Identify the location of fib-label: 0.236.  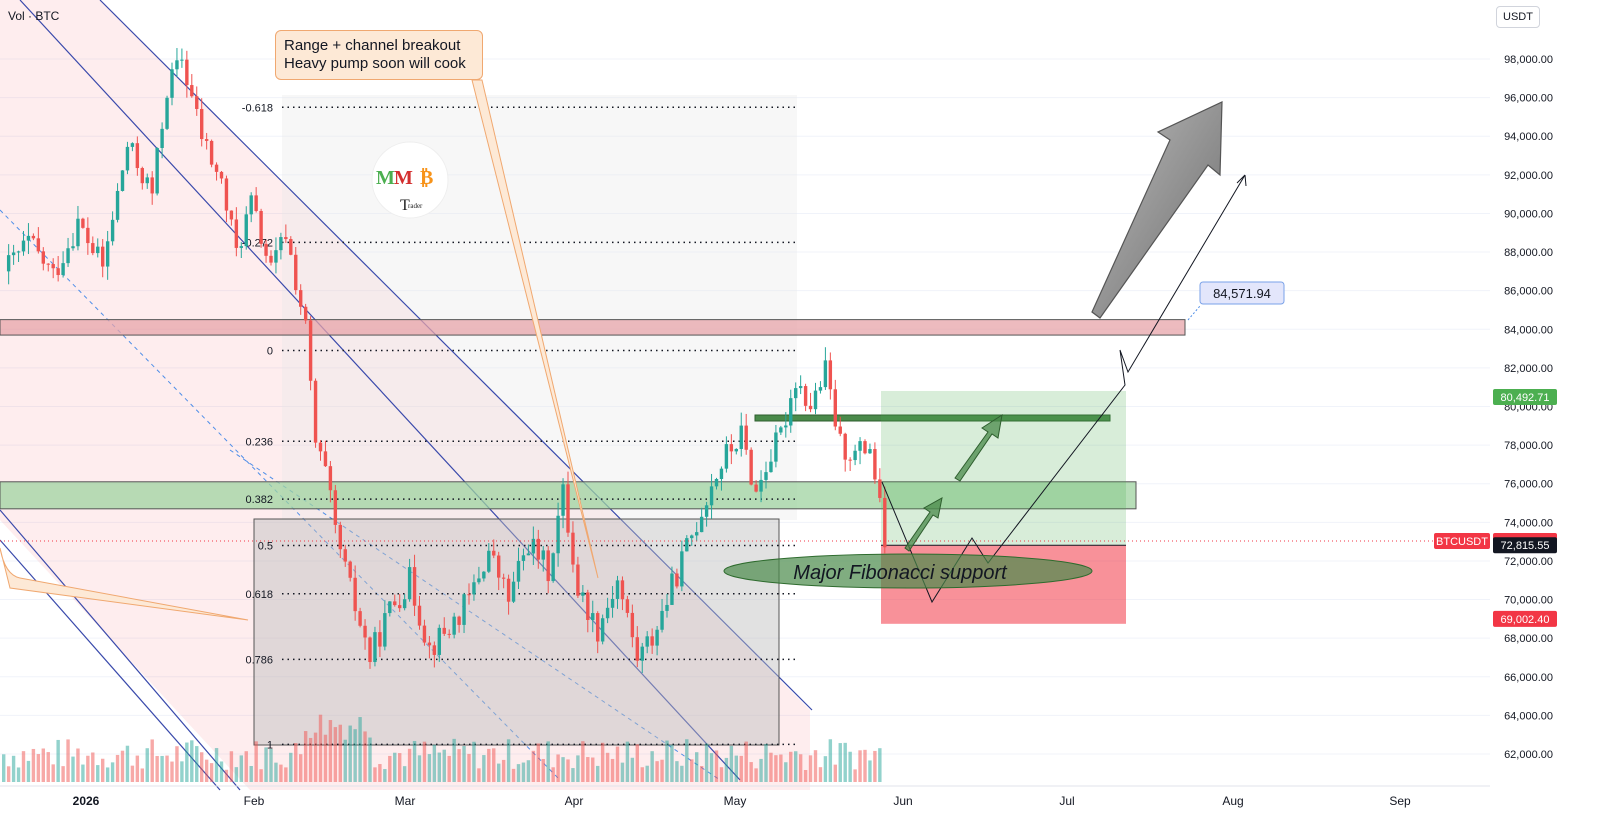
(259, 442).